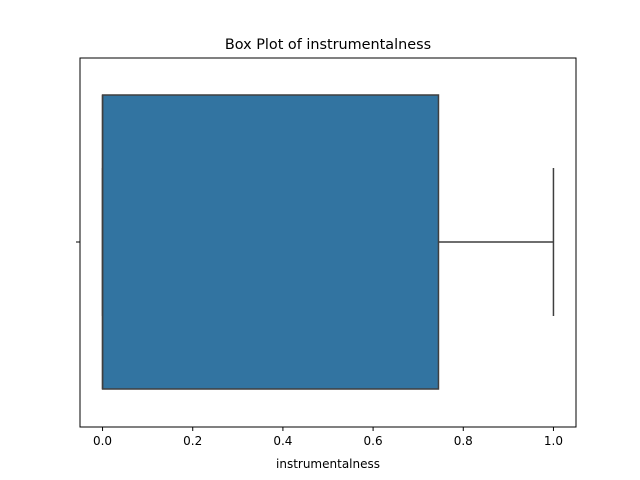  Describe the element at coordinates (553, 441) in the screenshot. I see `x-tick-label: 1.0` at that location.